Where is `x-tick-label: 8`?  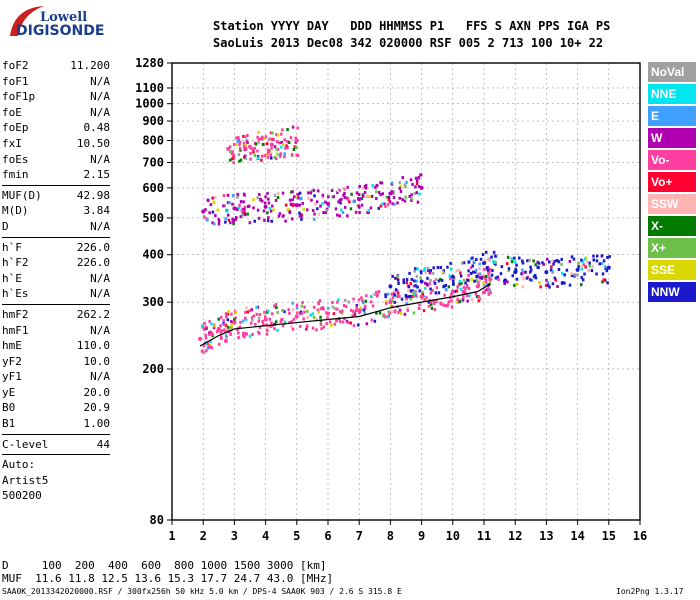
x-tick-label: 8 is located at coordinates (390, 536).